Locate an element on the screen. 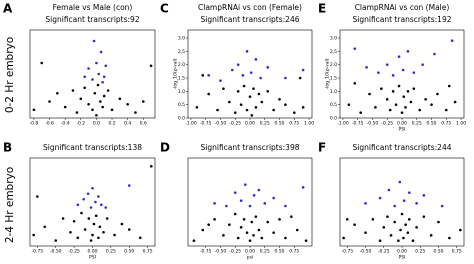 This screenshot has width=474, height=264. axes-frame is located at coordinates (402, 74).